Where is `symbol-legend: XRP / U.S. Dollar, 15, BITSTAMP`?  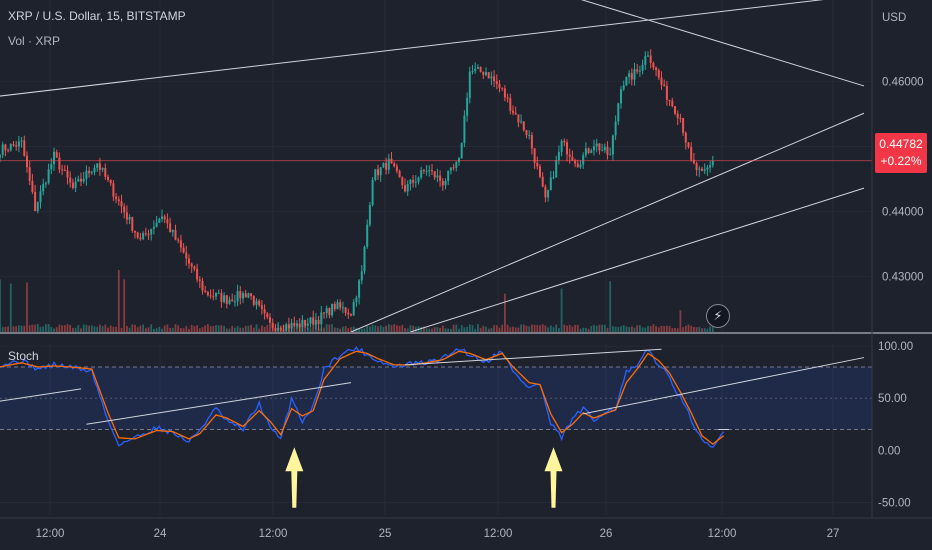
symbol-legend: XRP / U.S. Dollar, 15, BITSTAMP is located at coordinates (97, 16).